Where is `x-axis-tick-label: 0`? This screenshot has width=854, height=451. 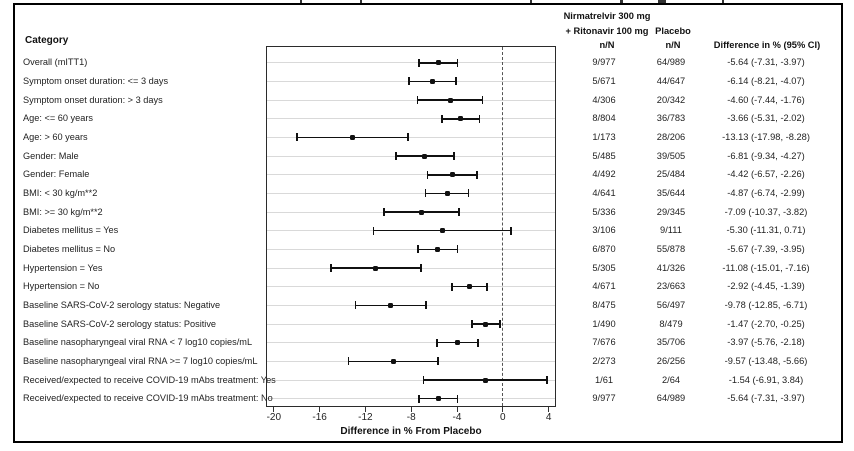 x-axis-tick-label: 0 is located at coordinates (503, 417).